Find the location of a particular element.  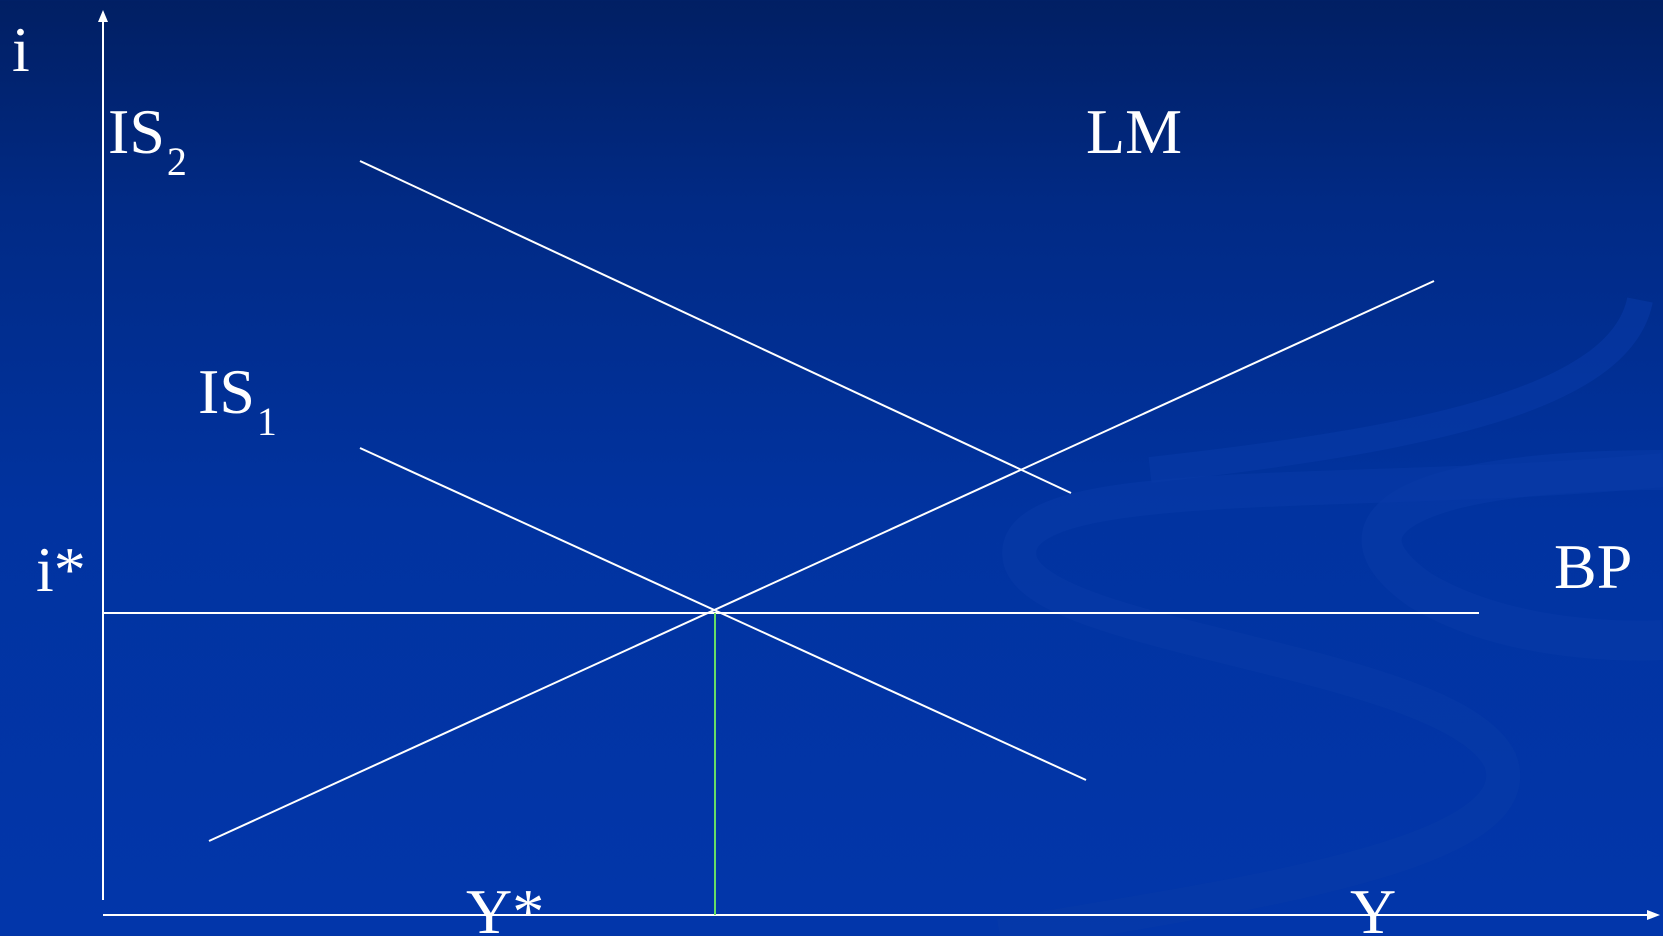

is1-label: IS1 is located at coordinates (237, 401).